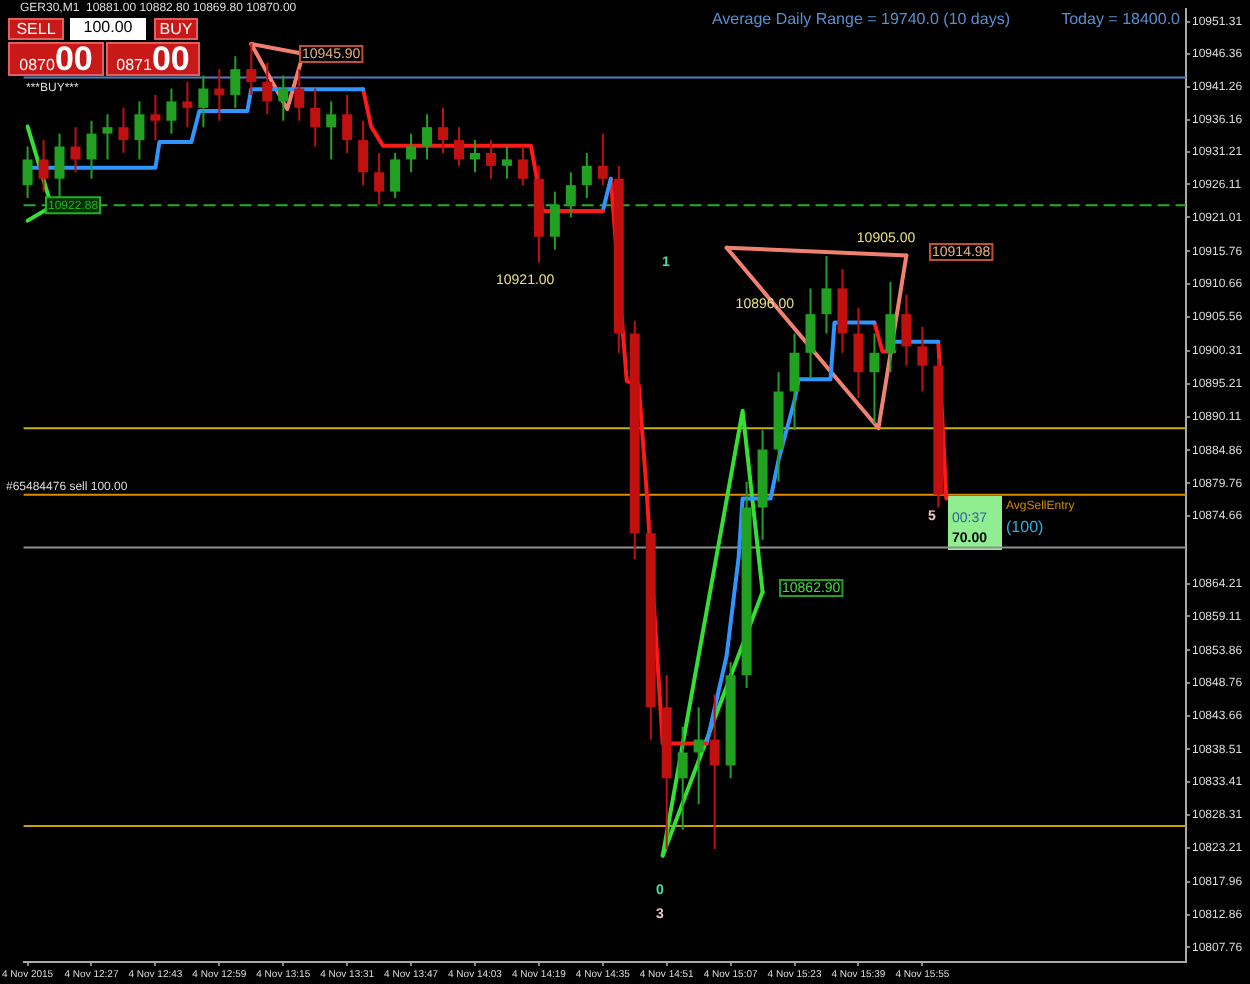 This screenshot has width=1250, height=984. I want to click on annotation: Today = 18400.0, so click(1121, 19).